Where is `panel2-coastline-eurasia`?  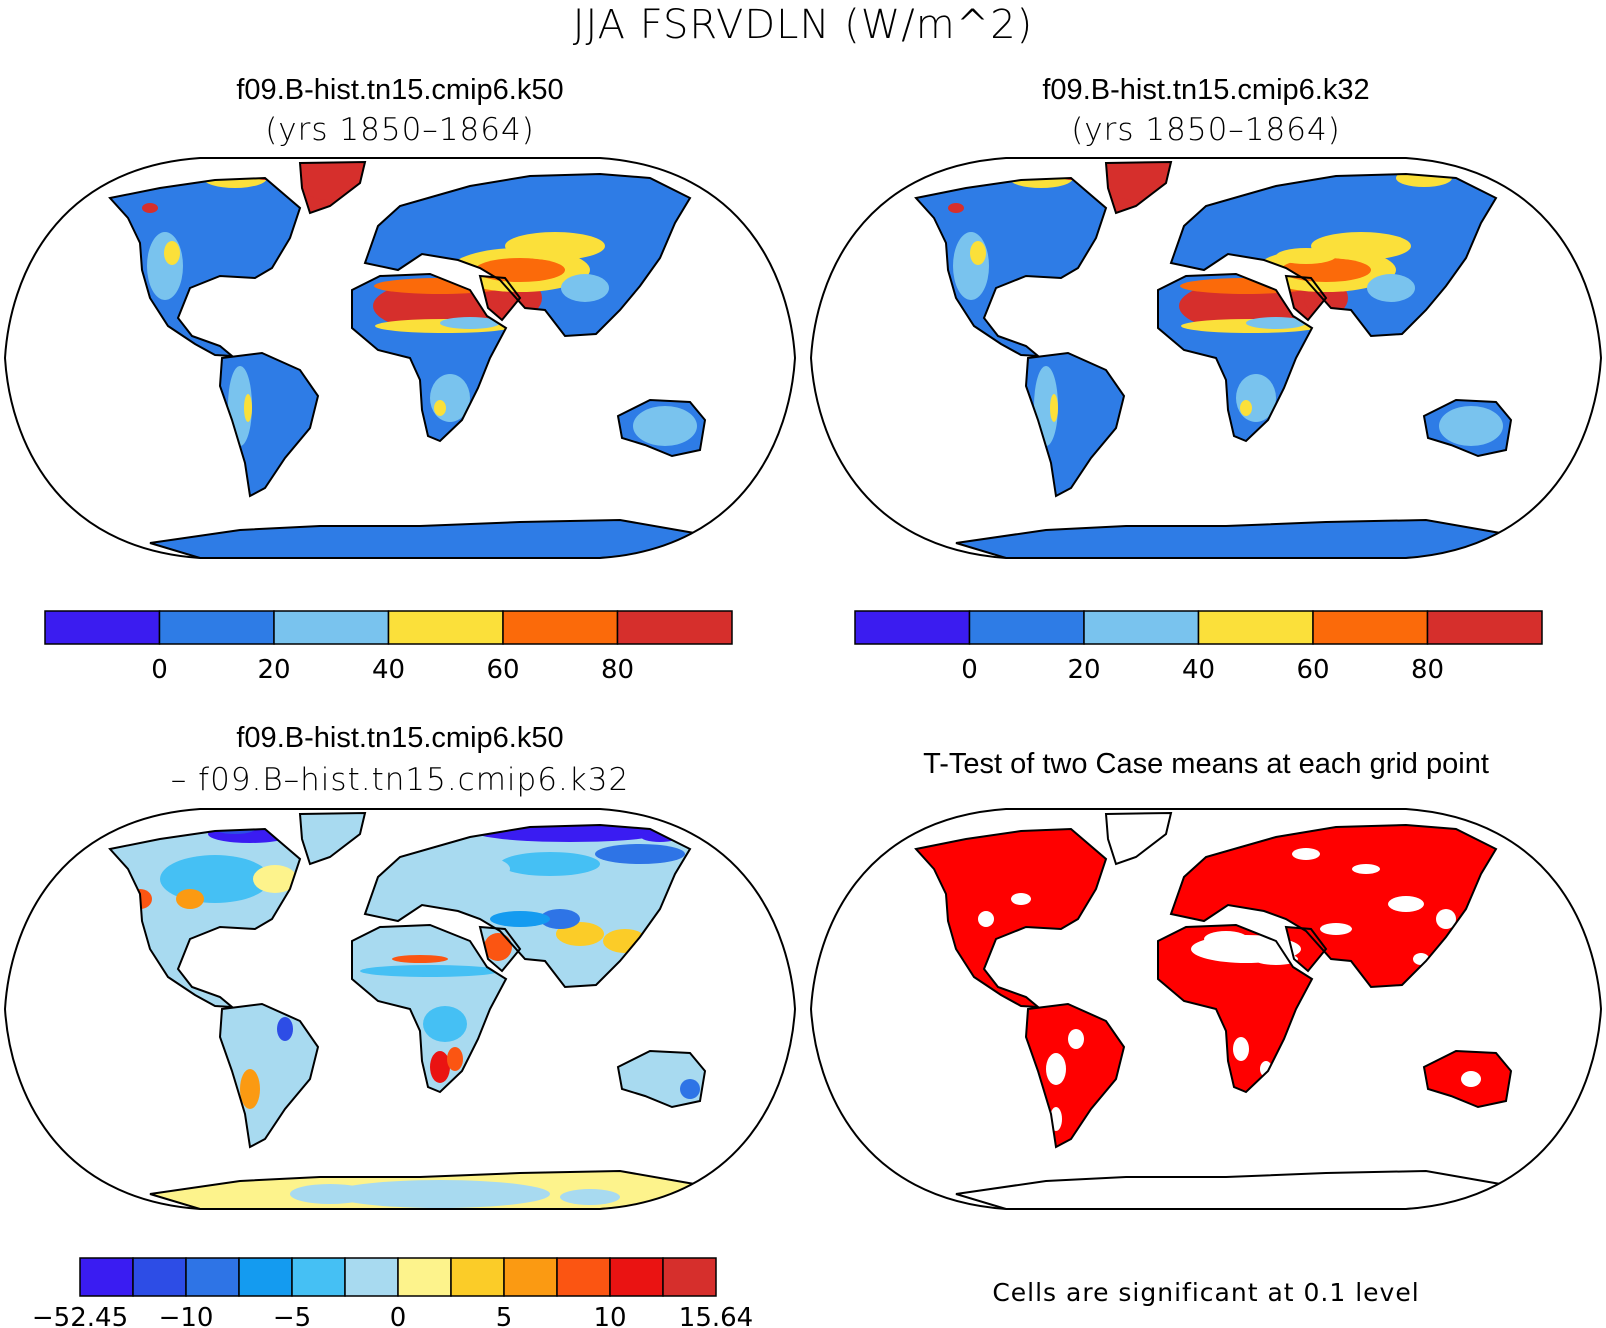
panel2-coastline-eurasia is located at coordinates (1333, 255).